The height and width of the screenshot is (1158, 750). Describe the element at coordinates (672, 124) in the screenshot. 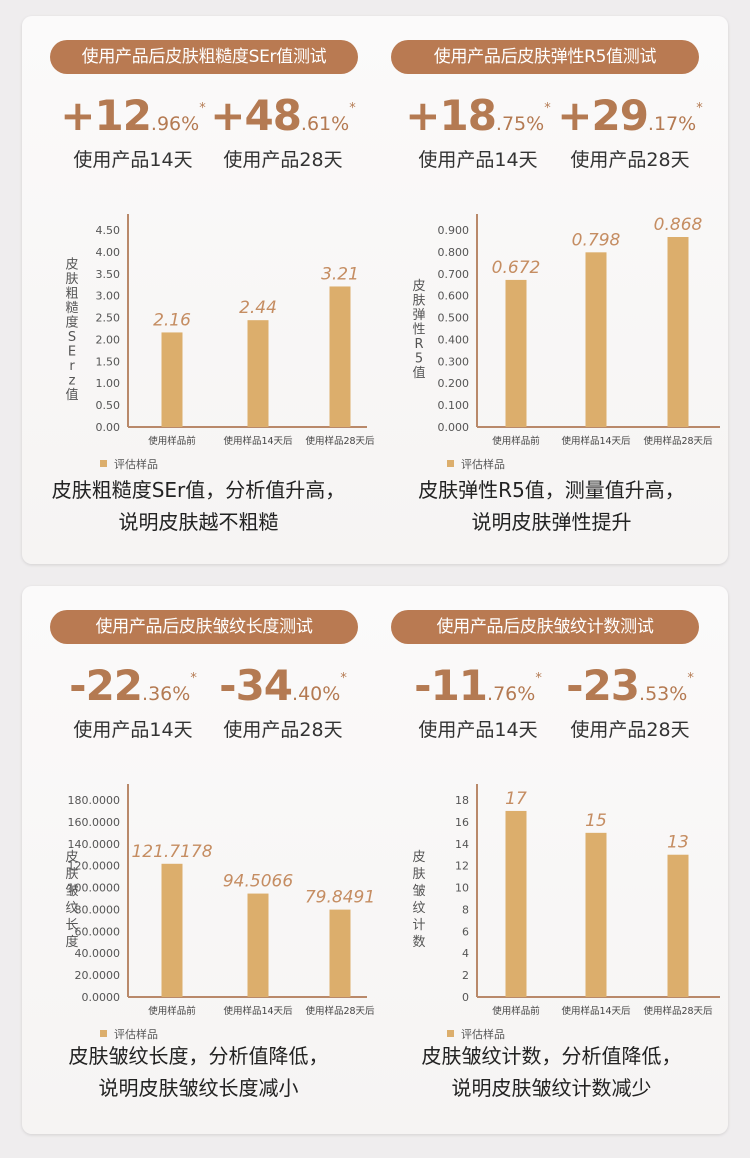

I see `stat-decimal: .17%` at that location.